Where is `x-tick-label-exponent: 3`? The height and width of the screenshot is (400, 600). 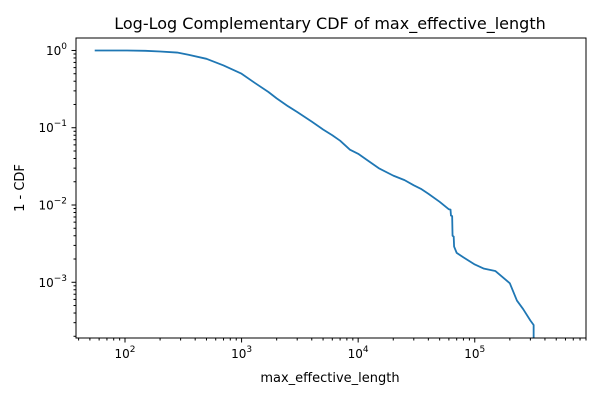
x-tick-label-exponent: 3 is located at coordinates (249, 350).